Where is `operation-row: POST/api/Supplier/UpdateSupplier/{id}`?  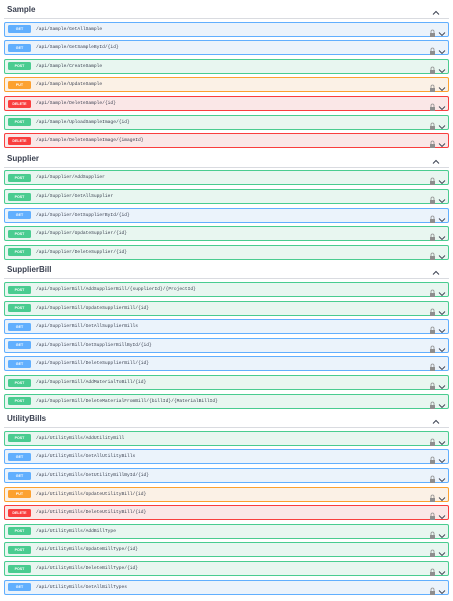 operation-row: POST/api/Supplier/UpdateSupplier/{id} is located at coordinates (226, 234).